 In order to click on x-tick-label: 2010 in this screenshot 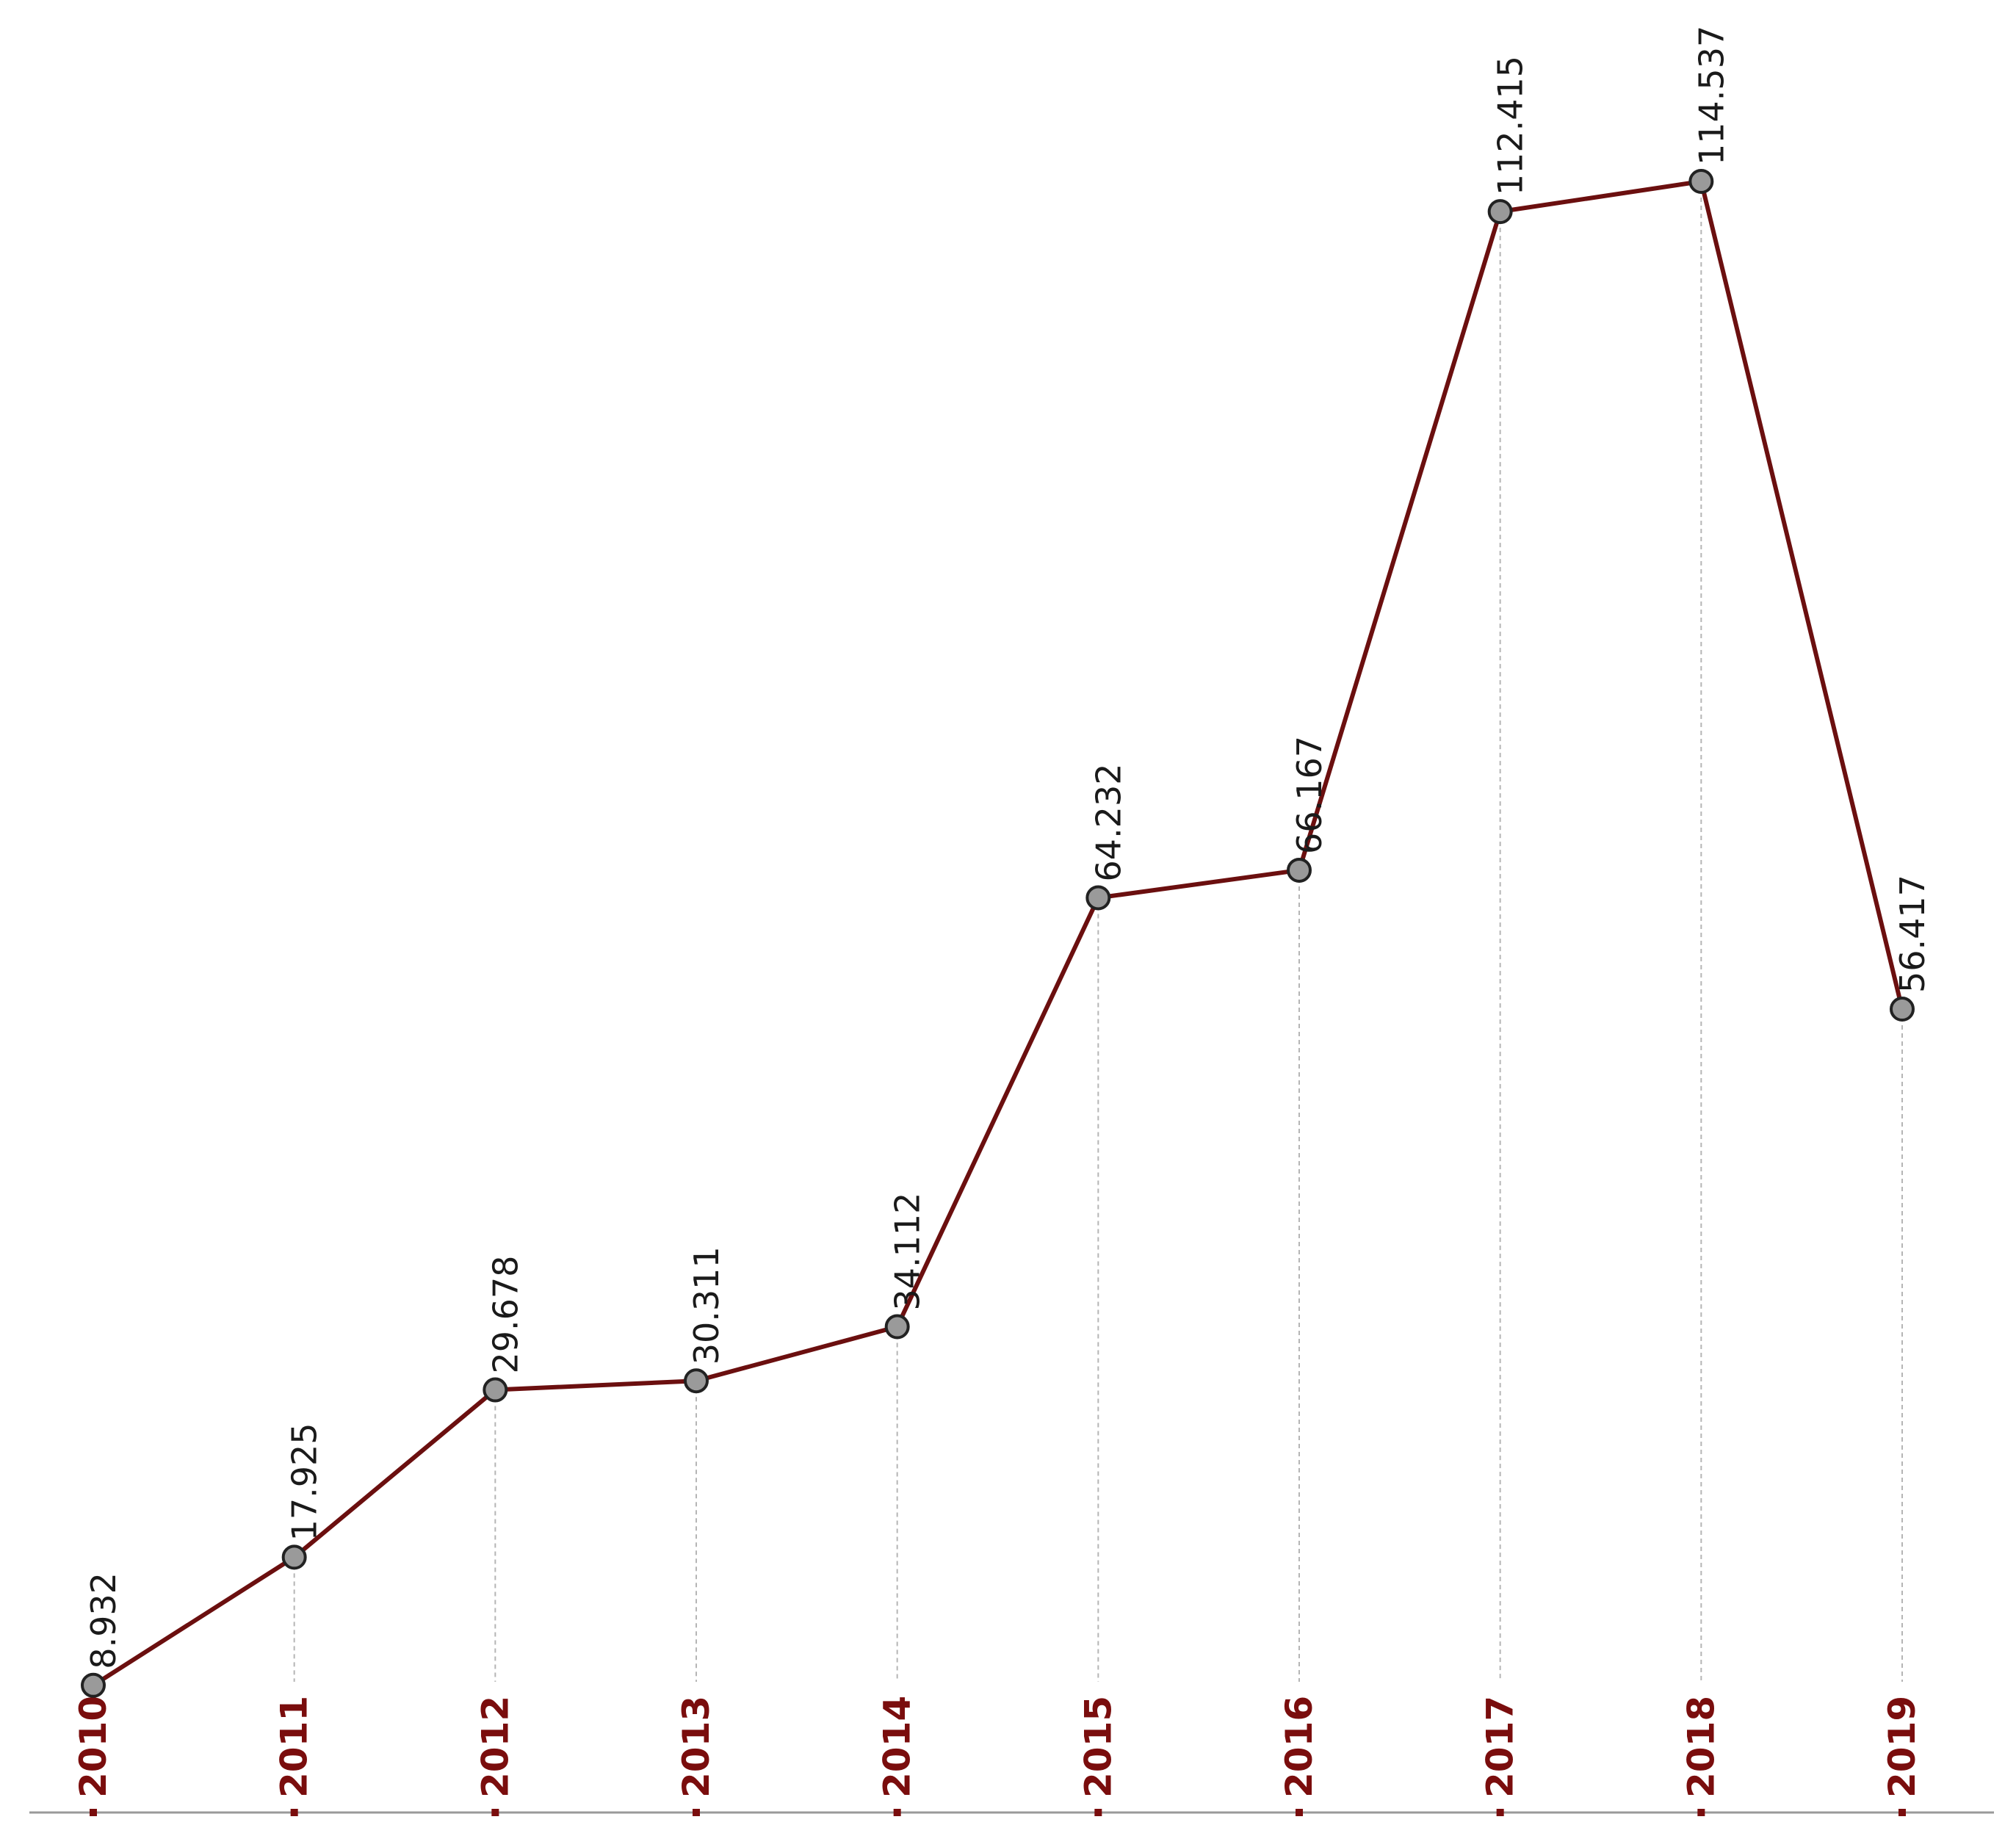, I will do `click(93, 1747)`.